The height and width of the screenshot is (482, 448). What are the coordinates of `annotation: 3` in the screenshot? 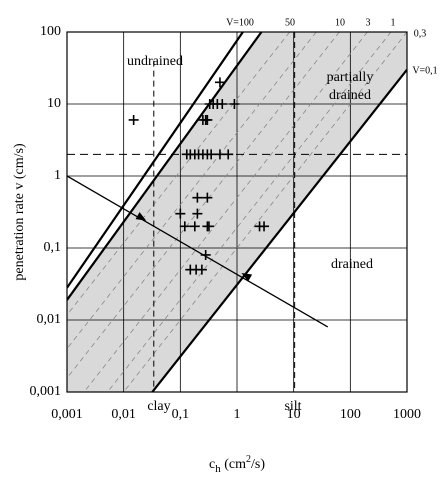 It's located at (368, 22).